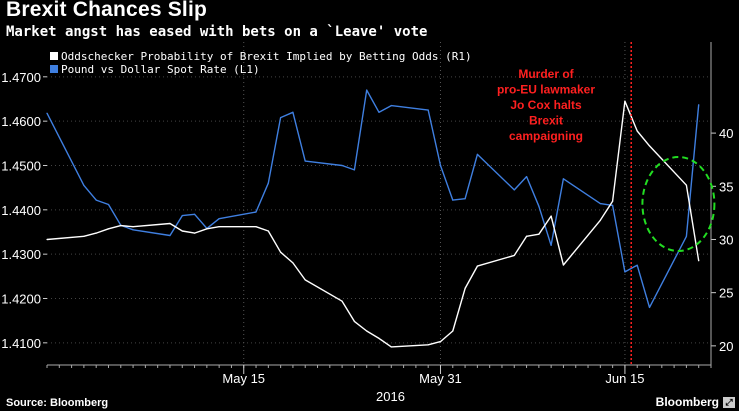  What do you see at coordinates (726, 133) in the screenshot?
I see `right-tick-label: 40` at bounding box center [726, 133].